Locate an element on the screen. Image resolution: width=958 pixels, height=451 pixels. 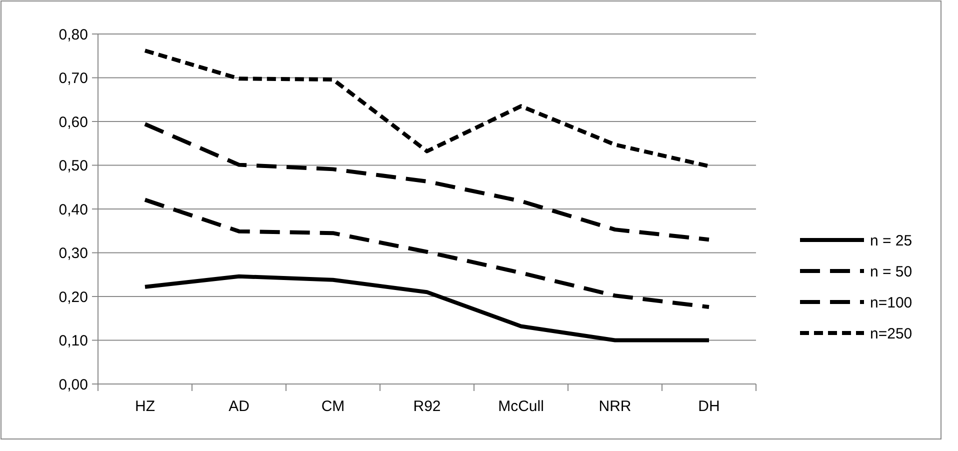
y-tick-label: 0,70 is located at coordinates (73, 78).